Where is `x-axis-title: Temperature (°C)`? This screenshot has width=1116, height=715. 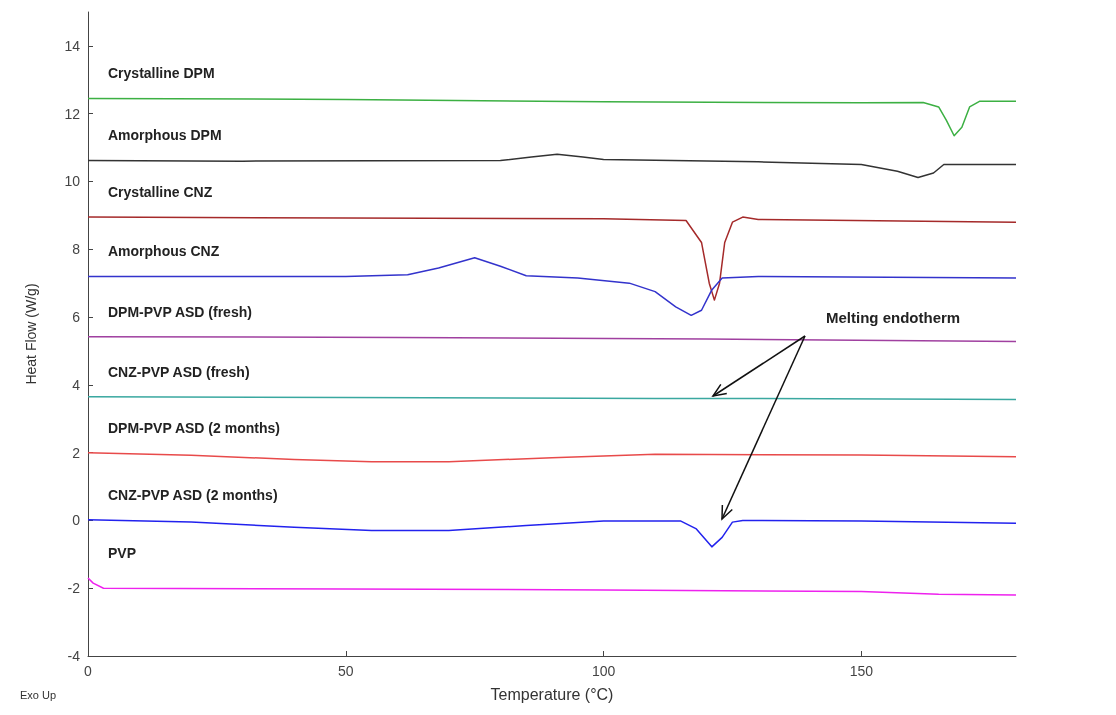
x-axis-title: Temperature (°C) is located at coordinates (552, 694).